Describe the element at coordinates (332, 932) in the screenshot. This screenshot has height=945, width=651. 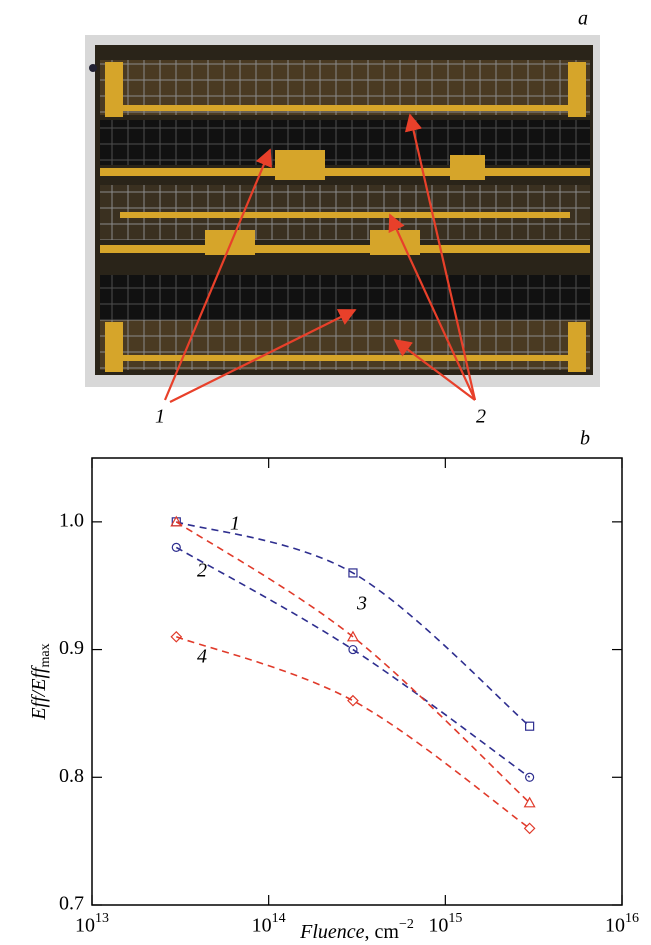
I see `x-axis-label-part: Fluence` at that location.